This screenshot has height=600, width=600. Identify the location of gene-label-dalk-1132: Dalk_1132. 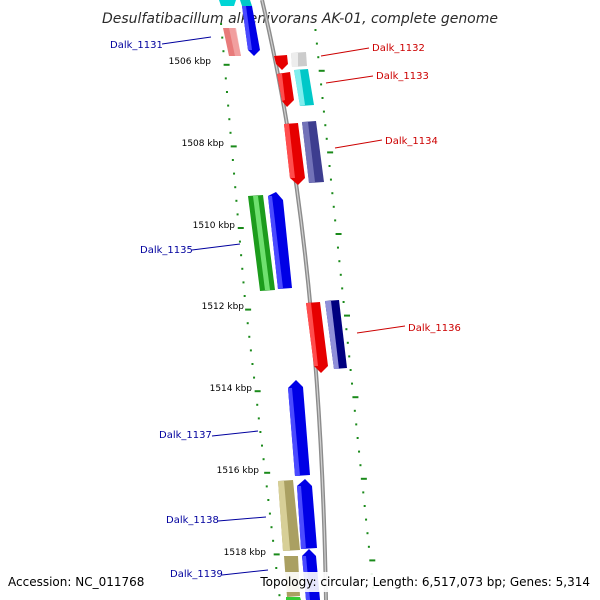
(398, 48).